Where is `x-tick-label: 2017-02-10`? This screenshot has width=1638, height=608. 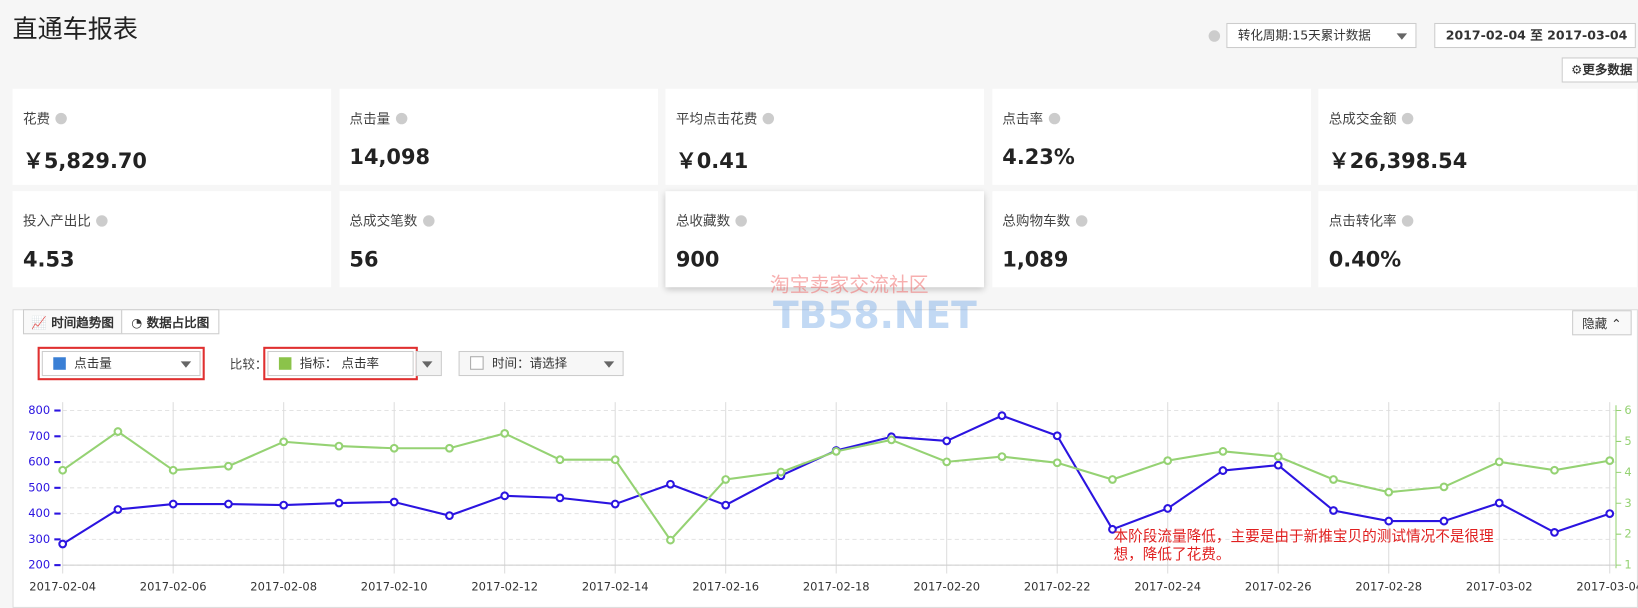
x-tick-label: 2017-02-10 is located at coordinates (394, 587).